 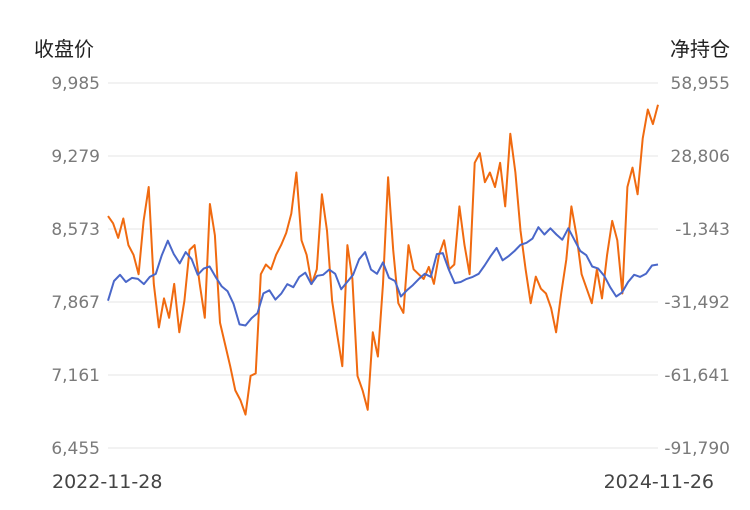 What do you see at coordinates (75, 376) in the screenshot?
I see `left-tick-label: 7,161` at bounding box center [75, 376].